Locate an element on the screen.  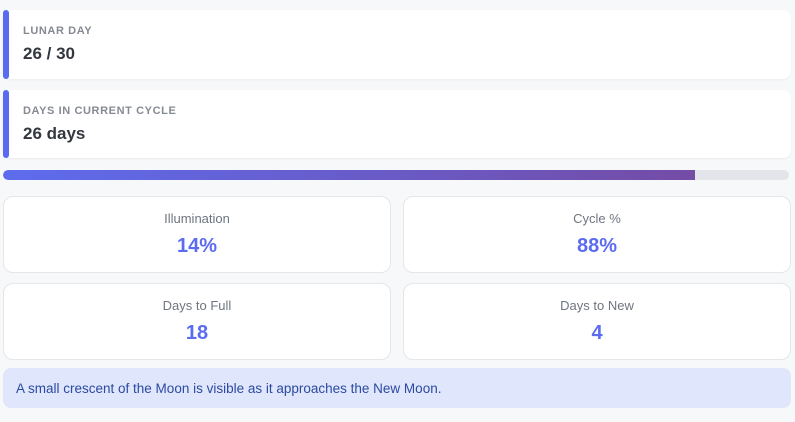
stat-card-days-to-new: Days to New 4 is located at coordinates (597, 321).